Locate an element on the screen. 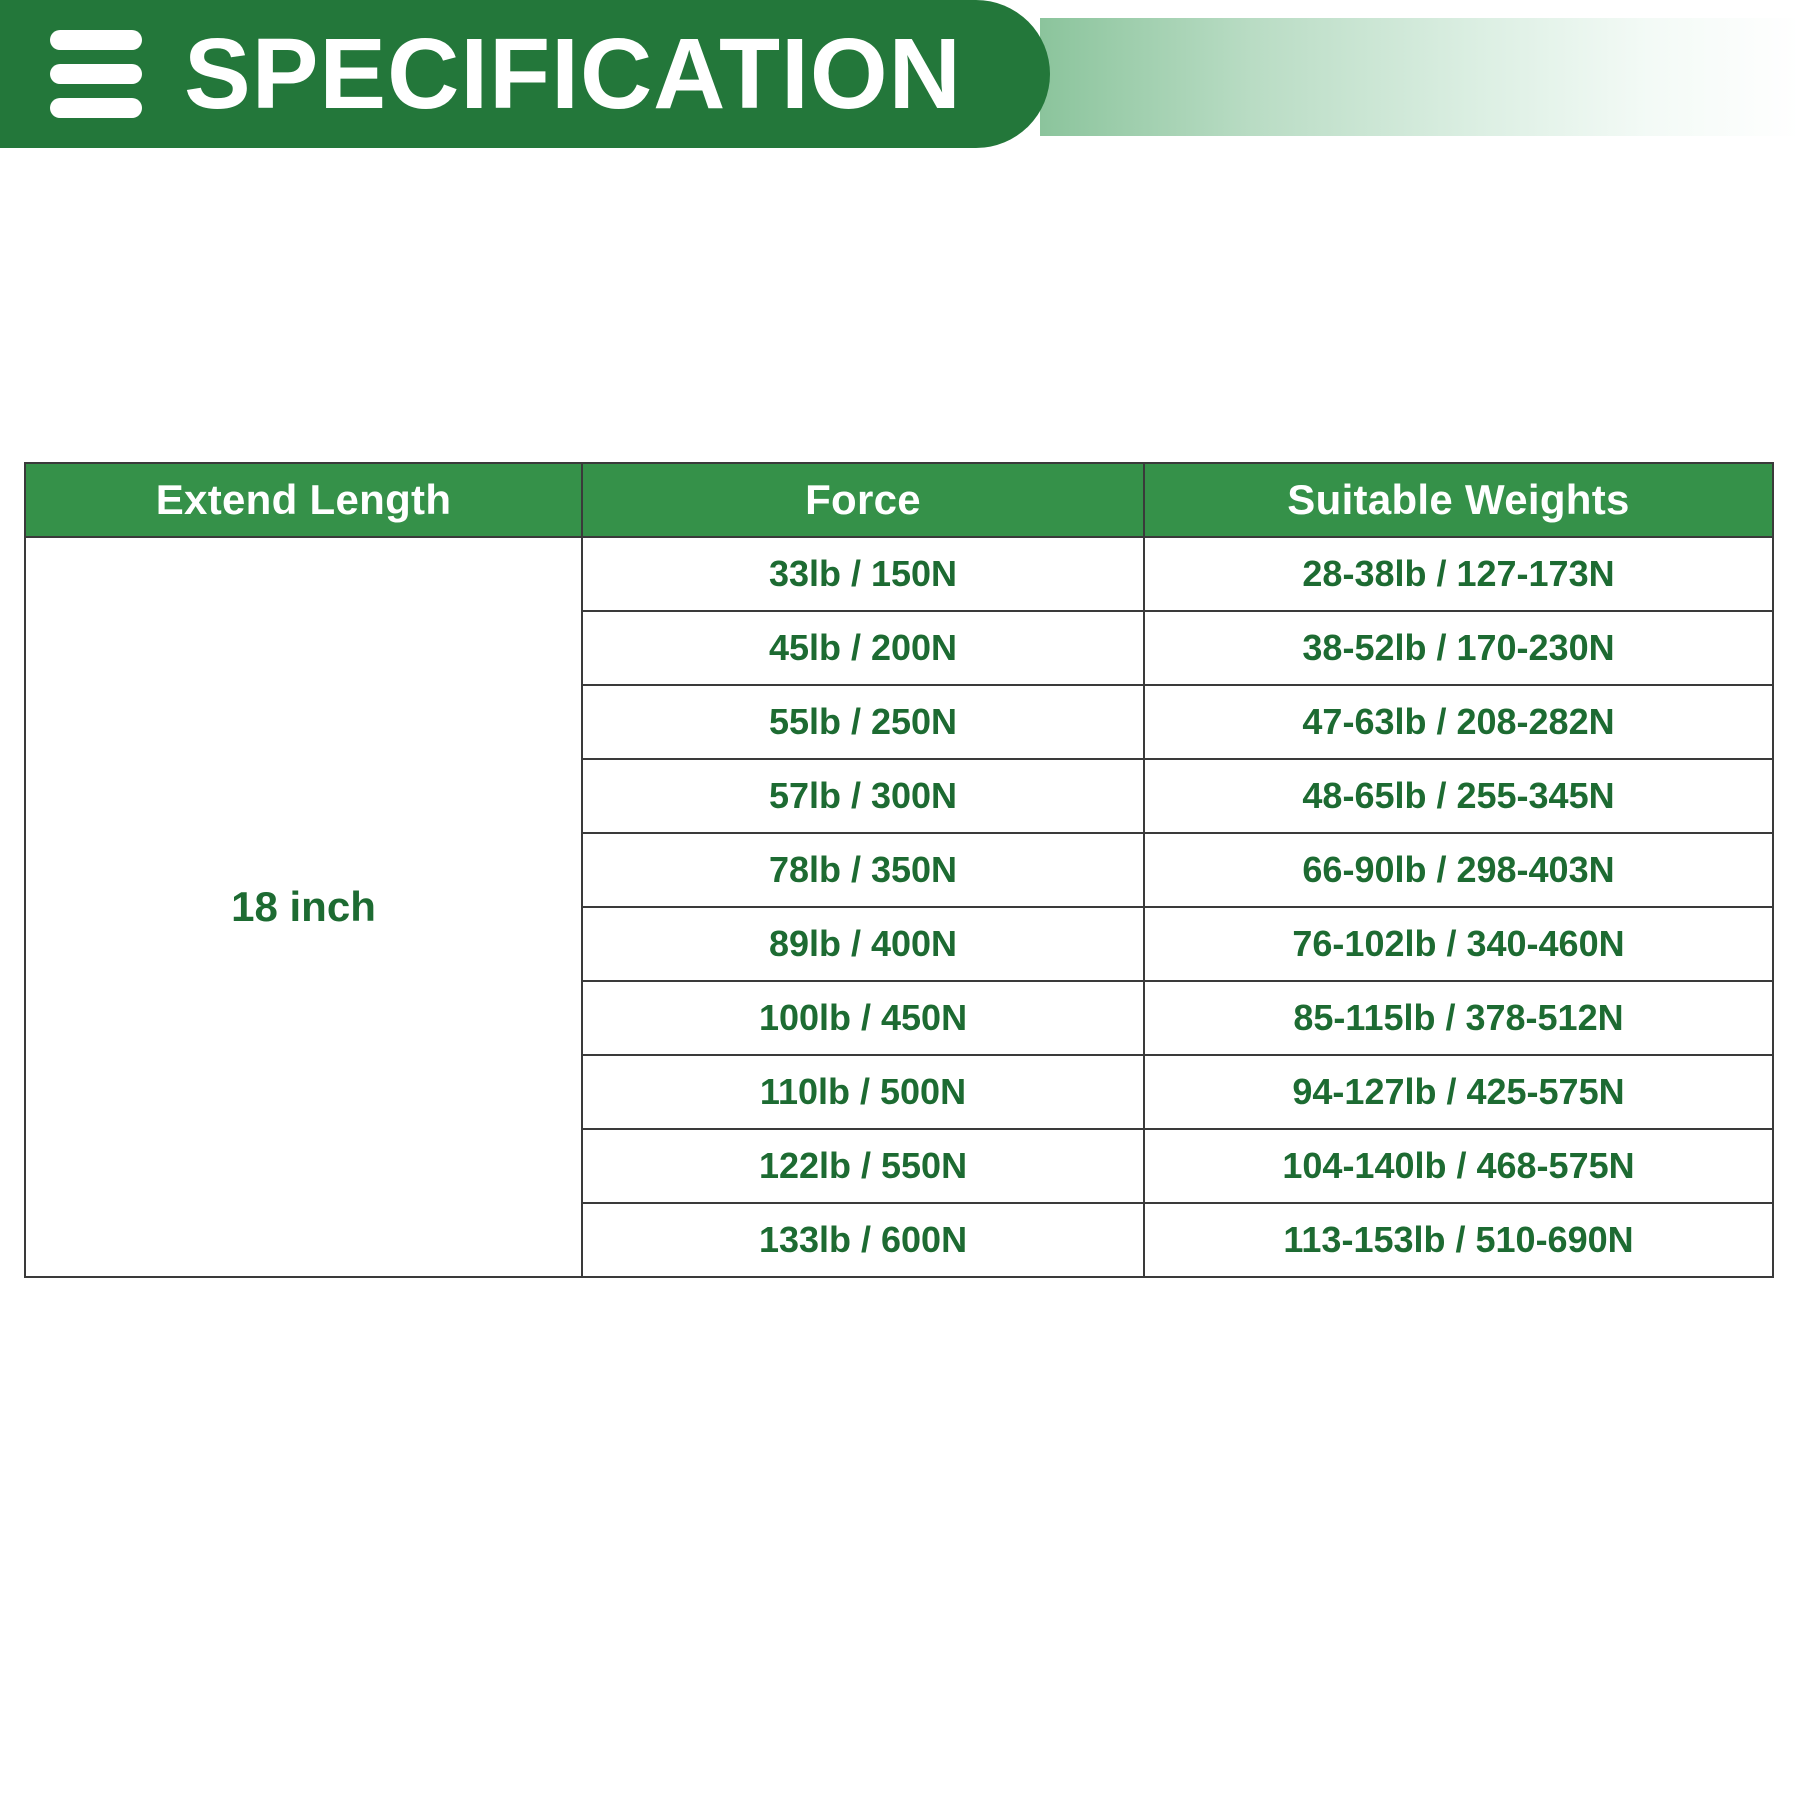 The width and height of the screenshot is (1800, 1800). hamburger-bar-middle is located at coordinates (96, 74).